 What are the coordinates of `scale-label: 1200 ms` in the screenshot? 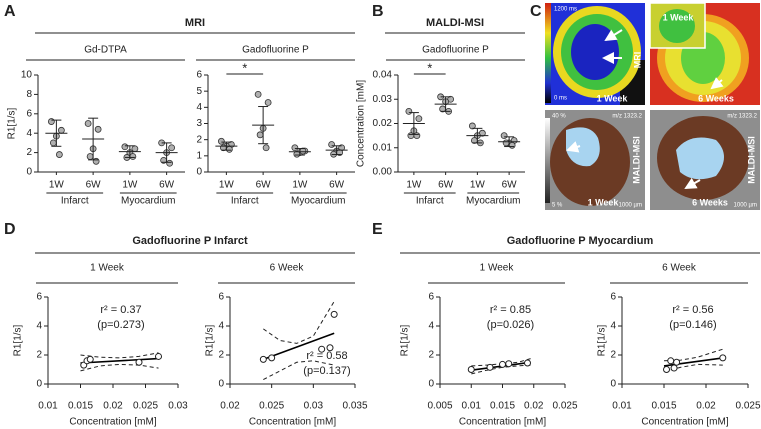 It's located at (565, 10).